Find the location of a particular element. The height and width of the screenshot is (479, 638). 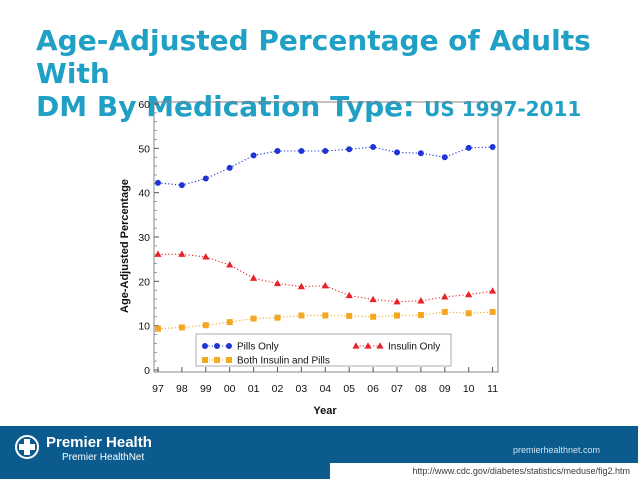

series-both-insulin-and-pills is located at coordinates (325, 320).